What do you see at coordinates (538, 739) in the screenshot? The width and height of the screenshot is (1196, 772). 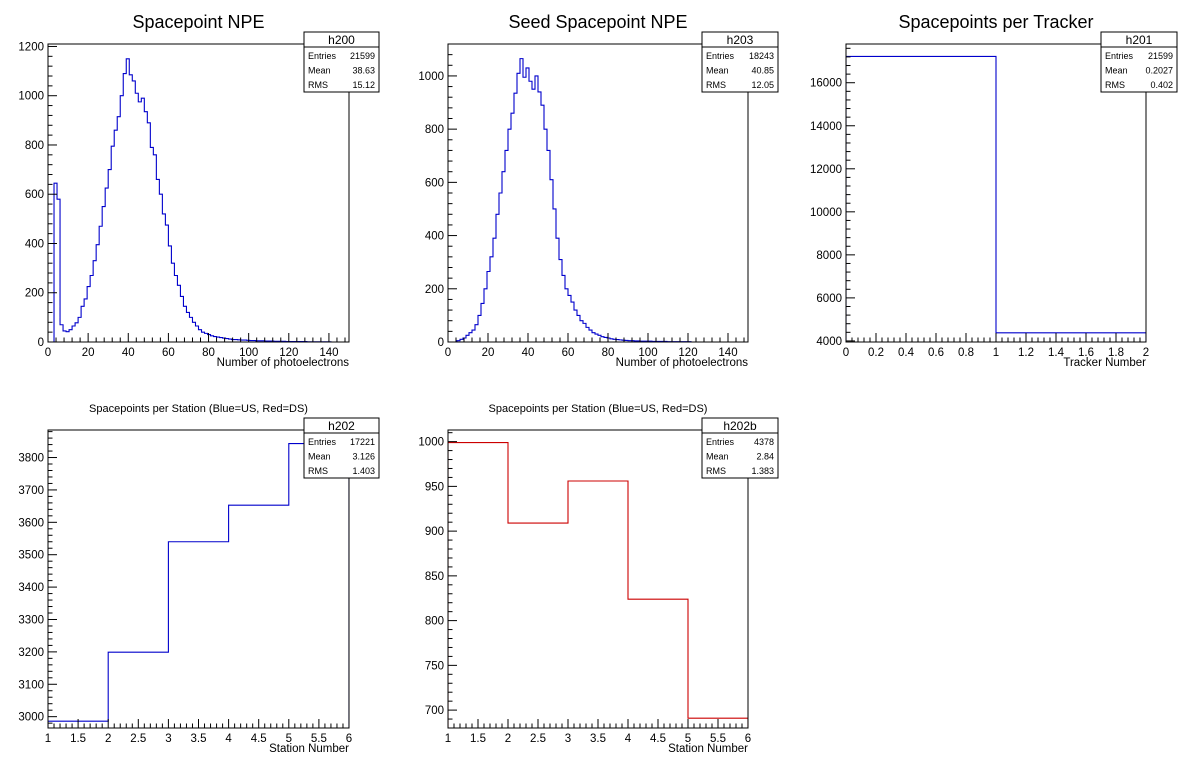 I see `x-tick-label: 2.5` at bounding box center [538, 739].